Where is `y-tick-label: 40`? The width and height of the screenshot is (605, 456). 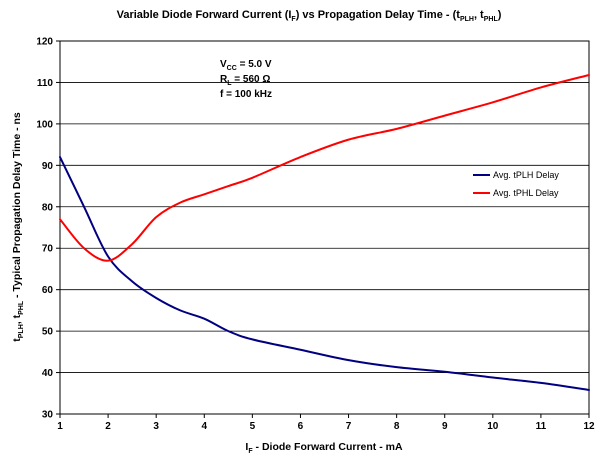
y-tick-label: 40 is located at coordinates (48, 373).